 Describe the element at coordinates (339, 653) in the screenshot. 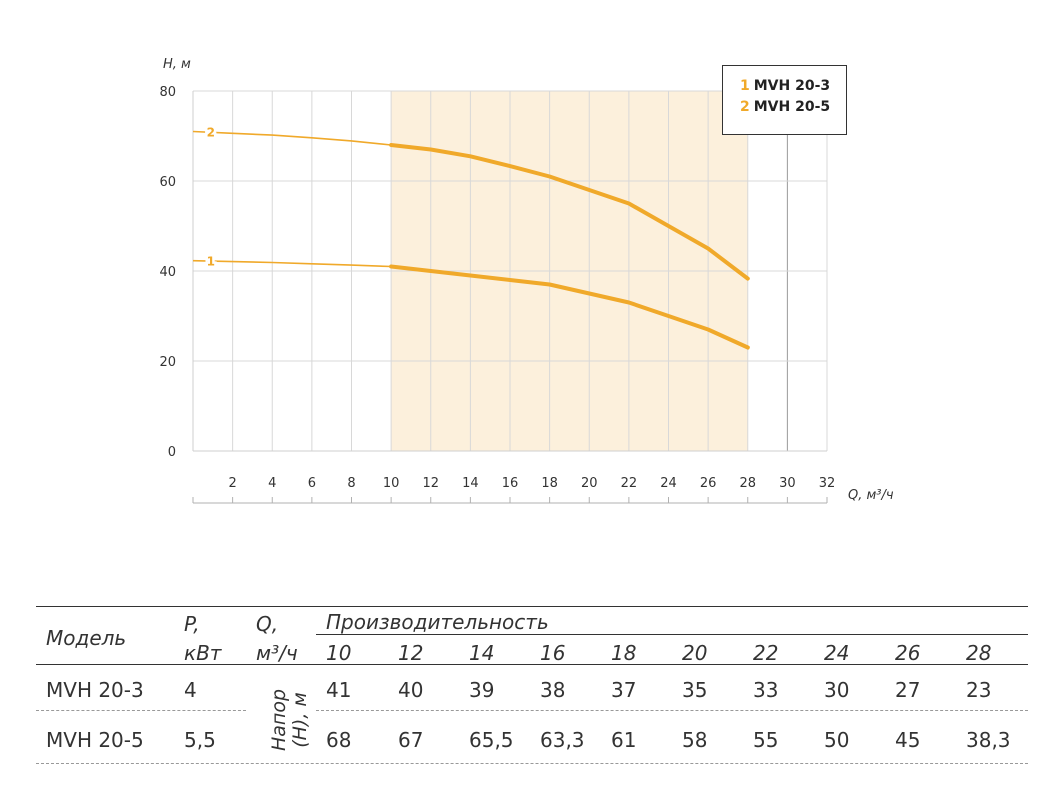

I see `flow-header-cell: 10` at that location.